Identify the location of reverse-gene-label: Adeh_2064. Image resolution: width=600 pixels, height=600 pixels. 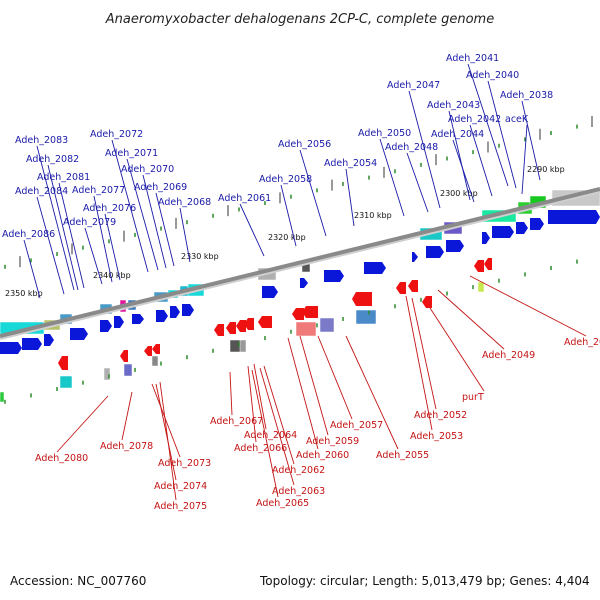
(270, 435).